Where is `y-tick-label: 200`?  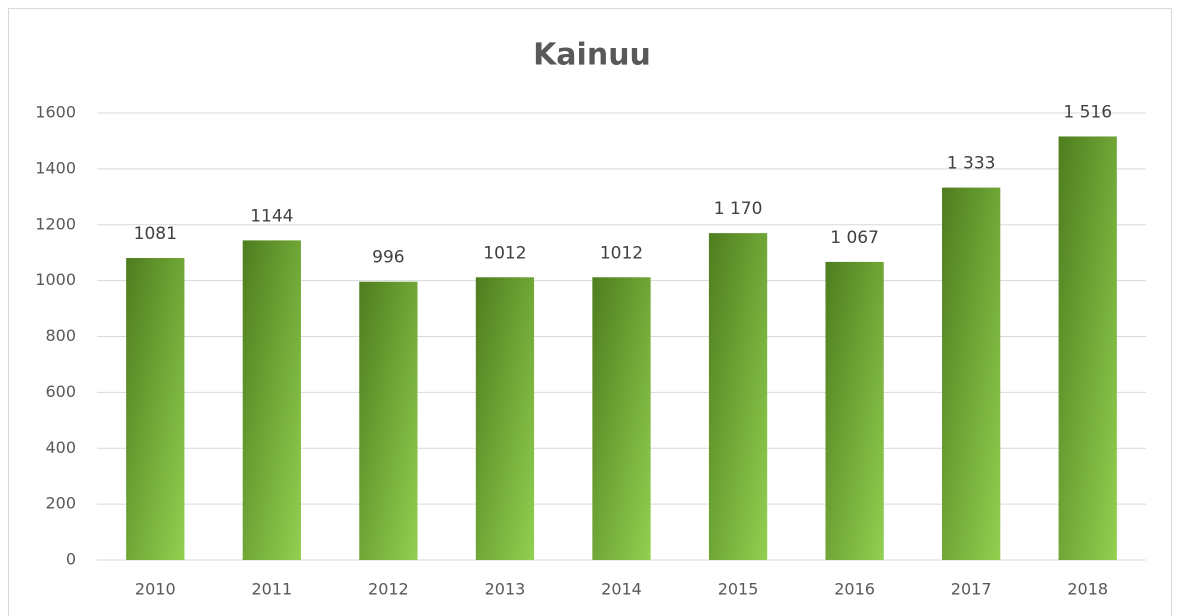 y-tick-label: 200 is located at coordinates (60, 503).